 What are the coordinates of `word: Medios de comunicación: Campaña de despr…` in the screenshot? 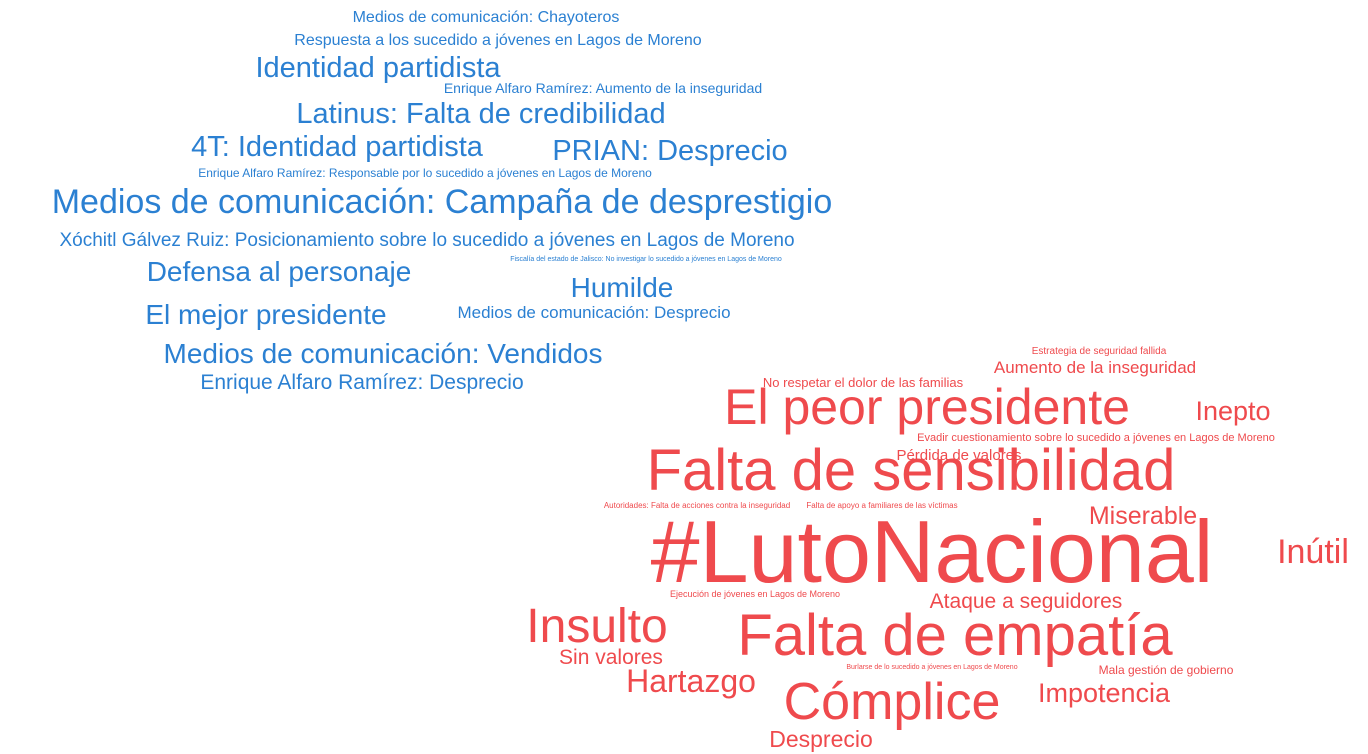 It's located at (442, 202).